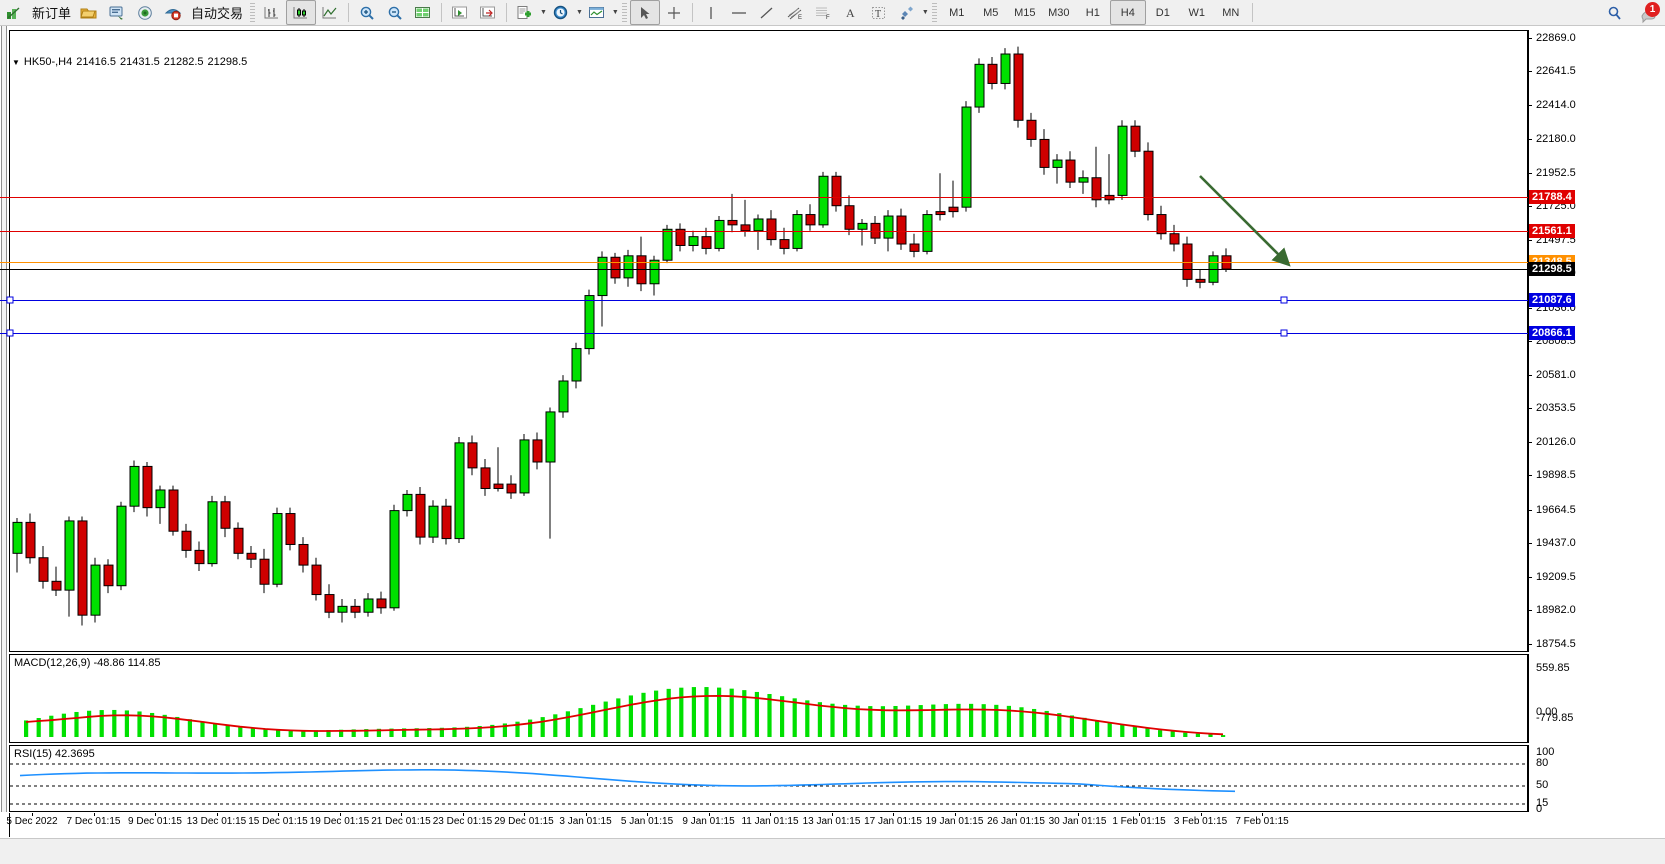 This screenshot has width=1665, height=864. I want to click on time-tick-label: 9 Dec 01:15, so click(155, 821).